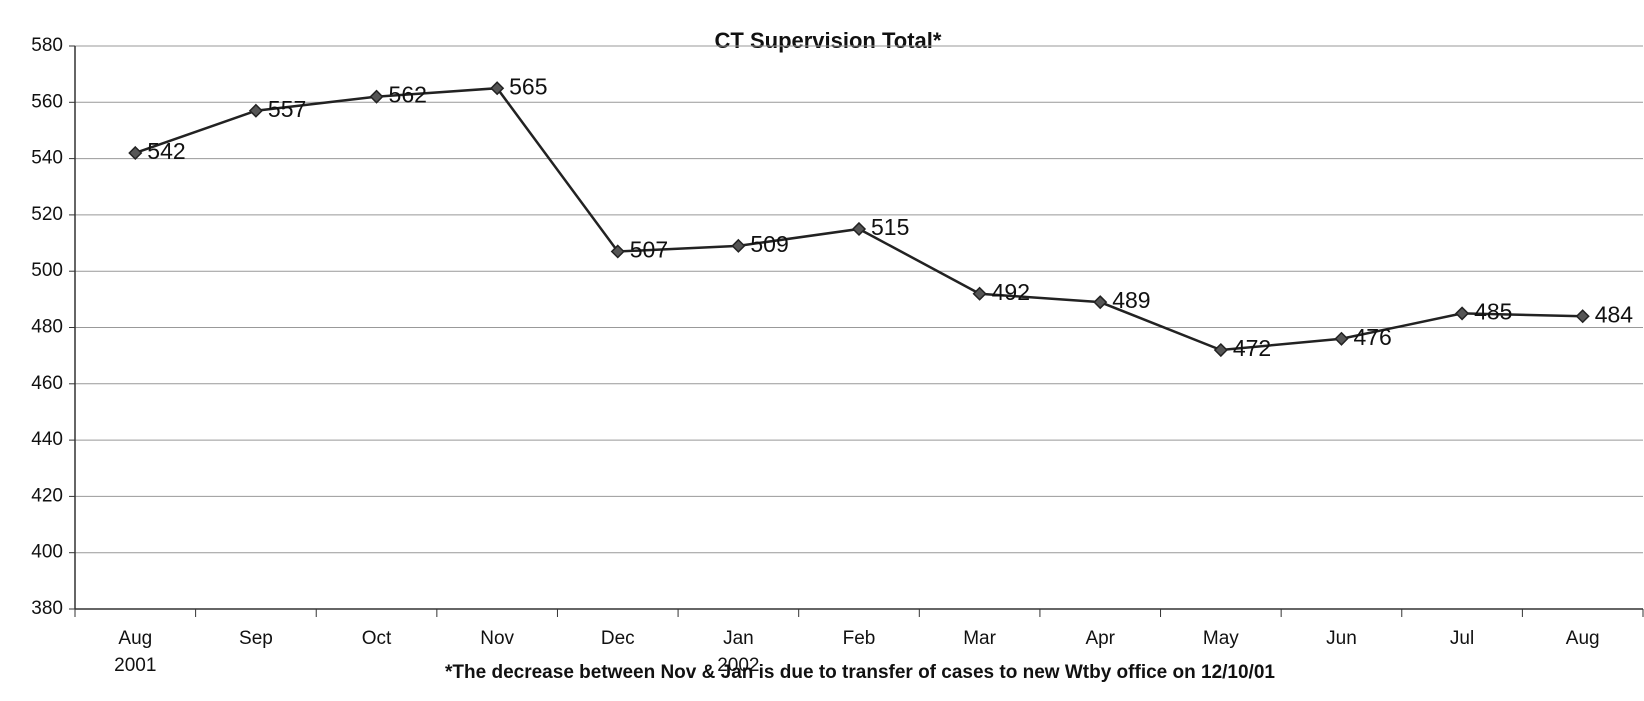  Describe the element at coordinates (1011, 292) in the screenshot. I see `data-label: 492` at that location.